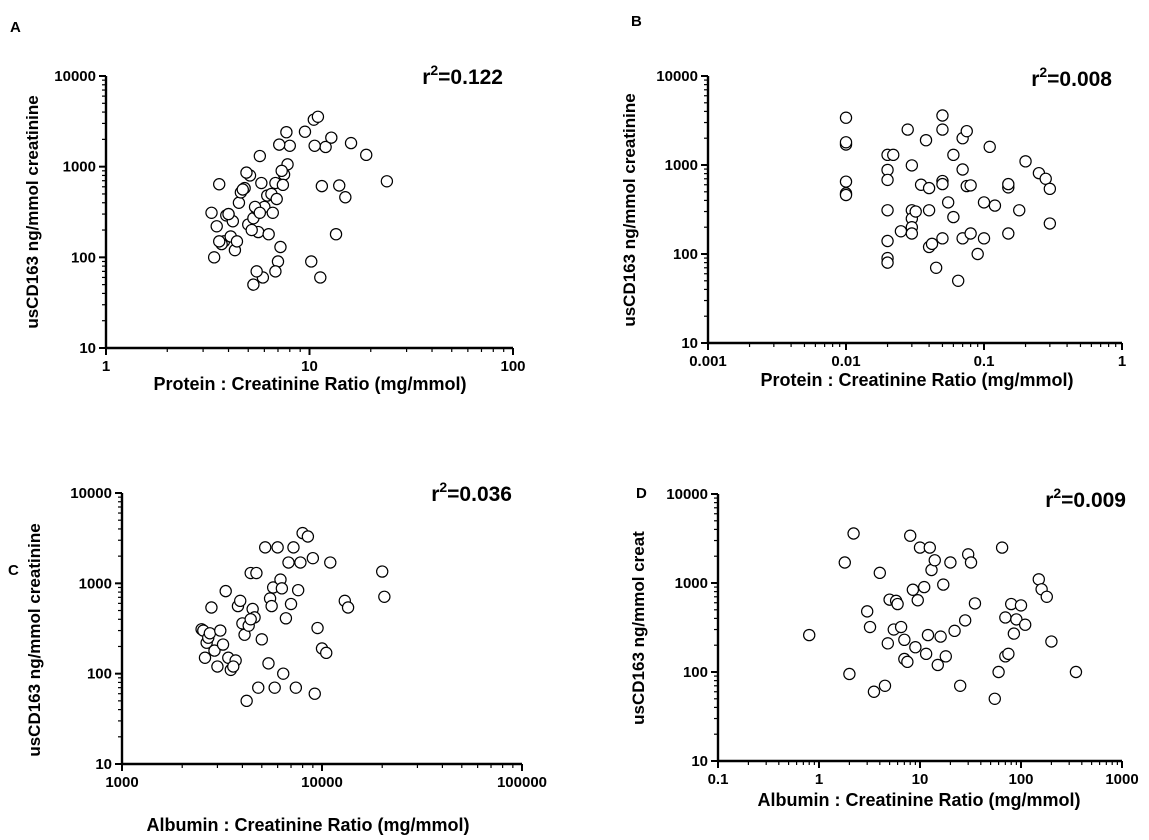 This screenshot has width=1149, height=840. Describe the element at coordinates (920, 779) in the screenshot. I see `x-tick-label: 10` at that location.